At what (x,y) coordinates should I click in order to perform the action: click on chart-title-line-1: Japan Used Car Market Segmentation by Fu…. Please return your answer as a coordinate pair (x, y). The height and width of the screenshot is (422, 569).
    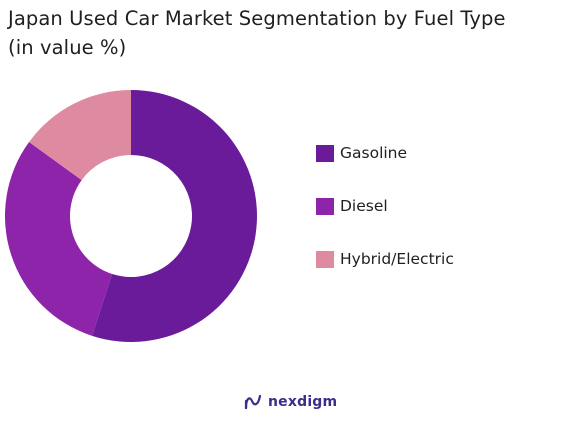
    Looking at the image, I should click on (257, 18).